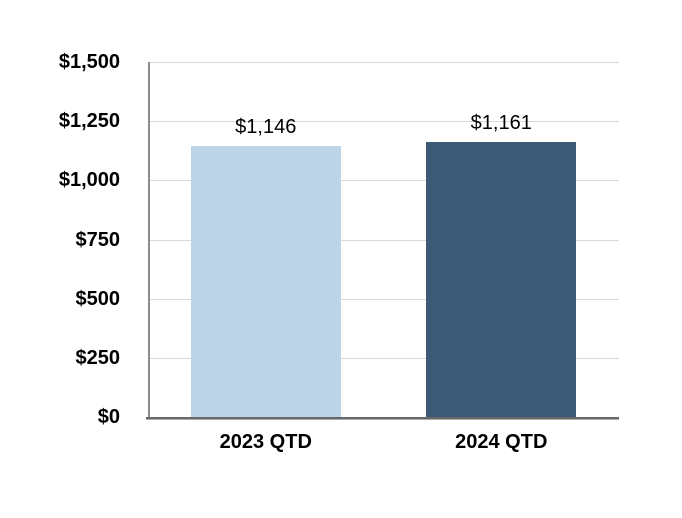  Describe the element at coordinates (382, 418) in the screenshot. I see `x-axis-line` at that location.